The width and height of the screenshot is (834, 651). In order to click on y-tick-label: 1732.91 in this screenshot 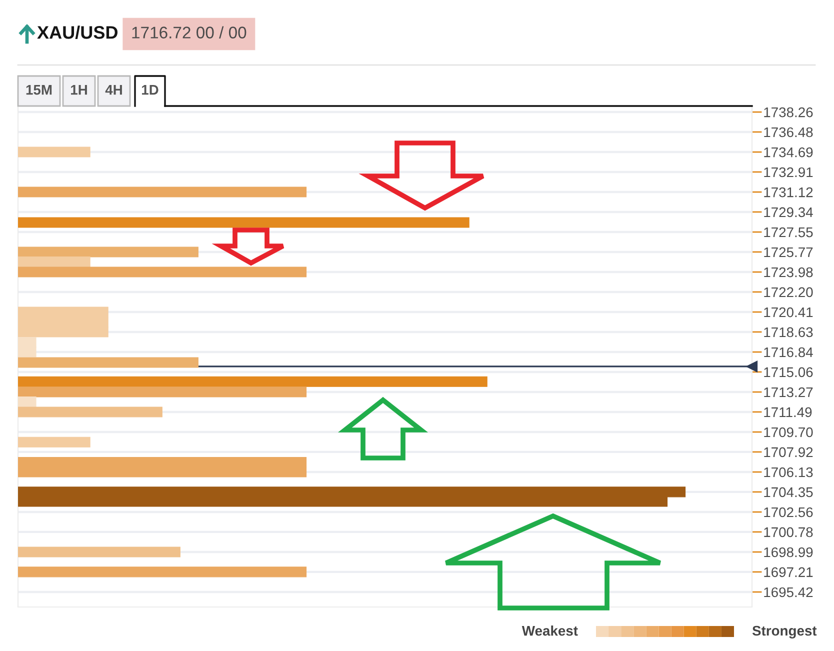, I will do `click(788, 172)`.